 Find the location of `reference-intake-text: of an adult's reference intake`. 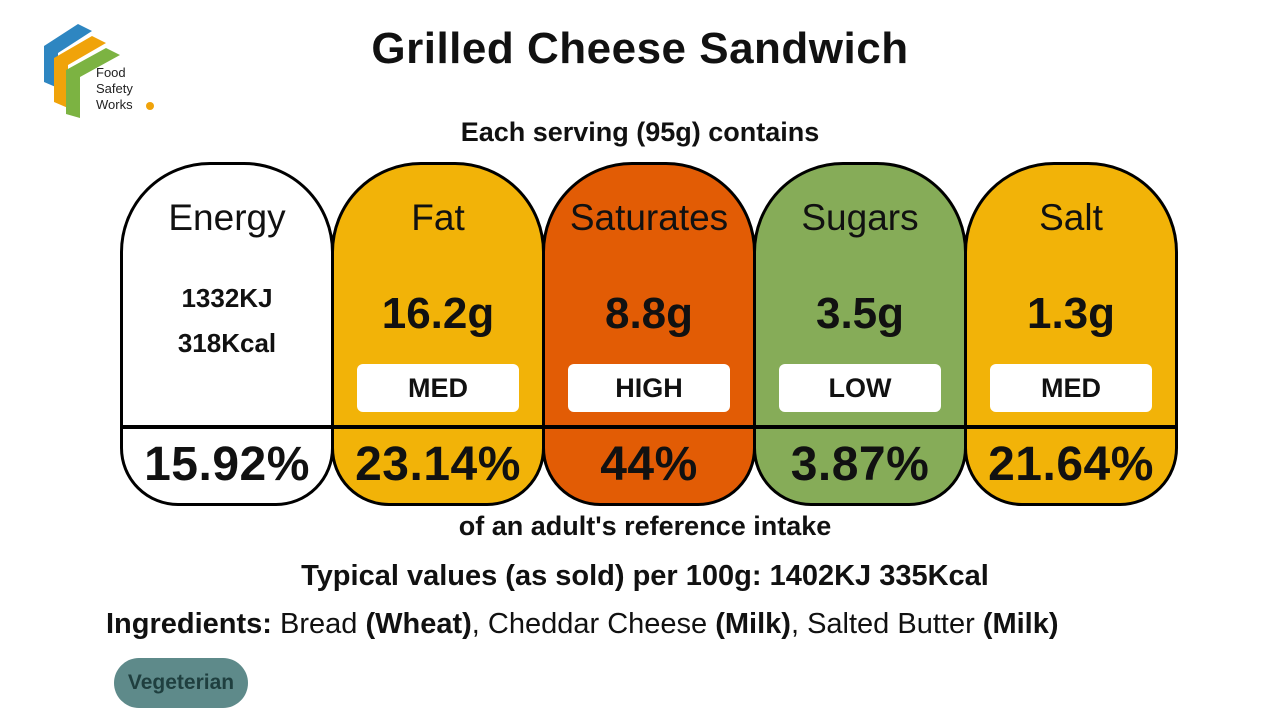

reference-intake-text: of an adult's reference intake is located at coordinates (645, 526).